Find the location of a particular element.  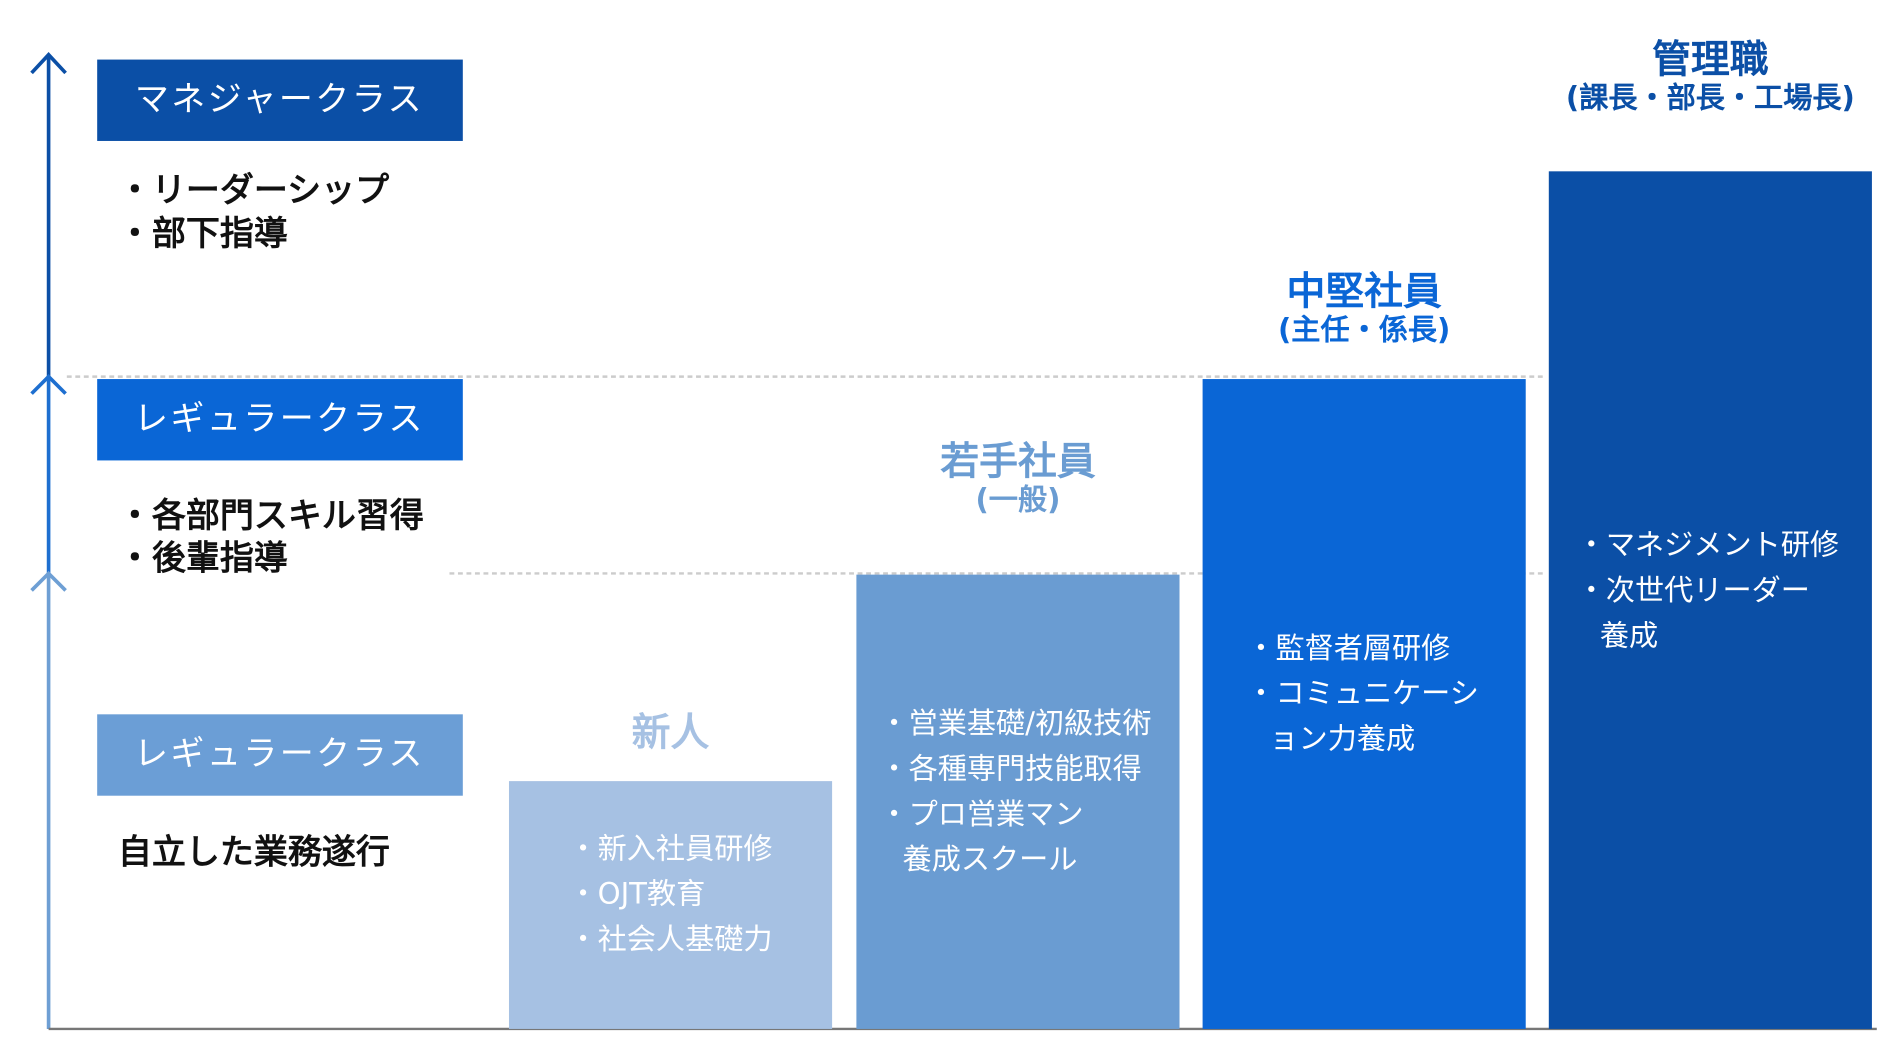

step-title: 若手社員 is located at coordinates (1018, 462).